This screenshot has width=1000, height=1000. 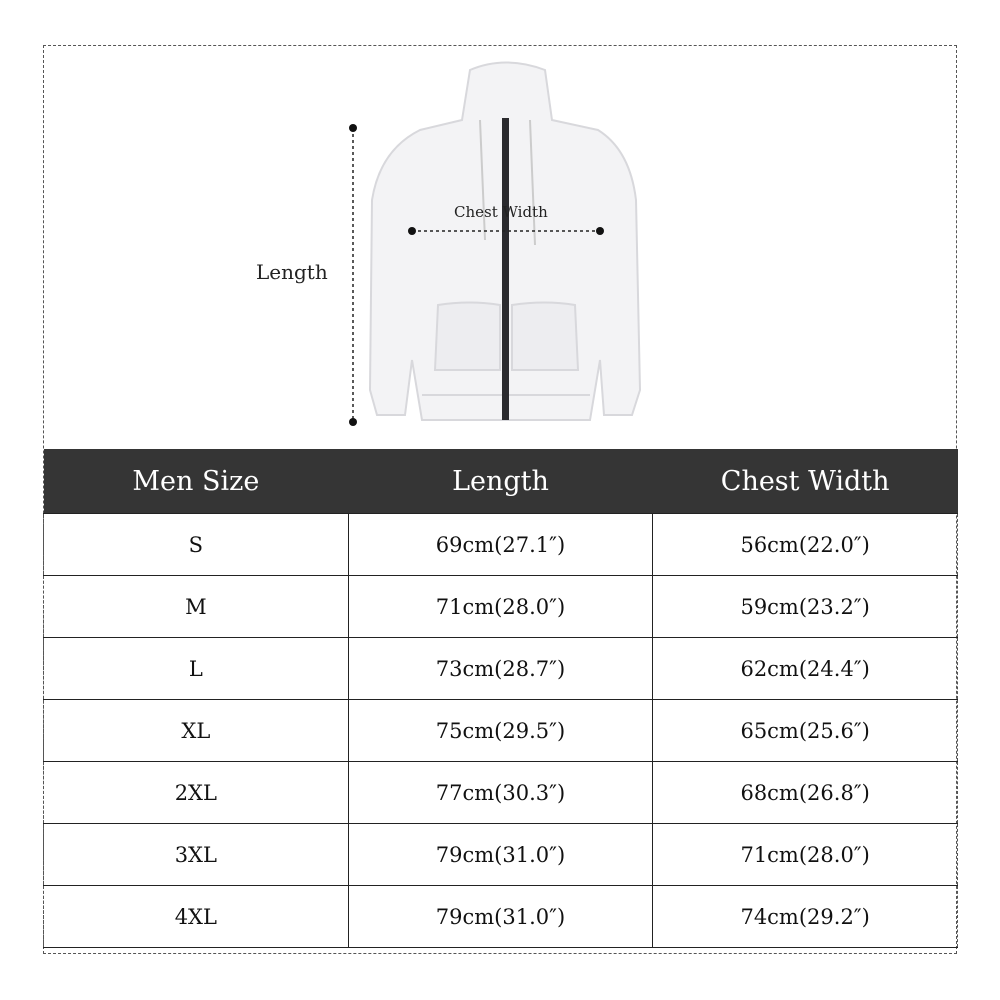 What do you see at coordinates (196, 606) in the screenshot?
I see `cell-size: M` at bounding box center [196, 606].